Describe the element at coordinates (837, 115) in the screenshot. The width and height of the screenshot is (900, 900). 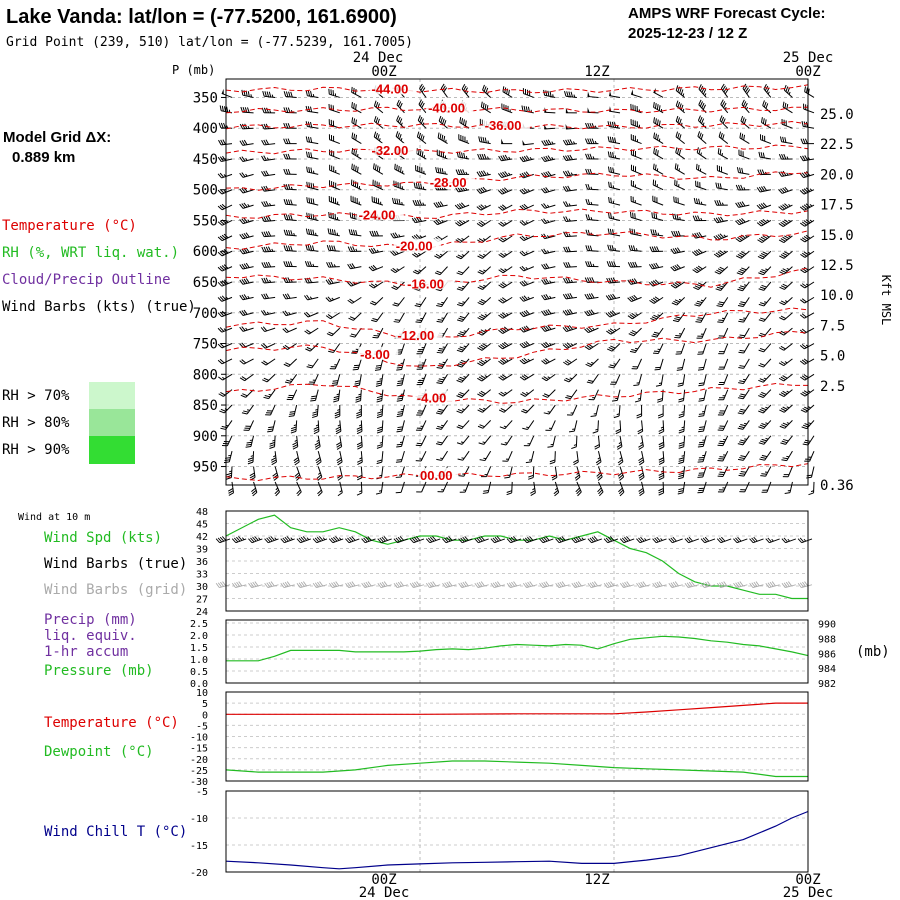
I see `height-tick-label: 25.0` at that location.